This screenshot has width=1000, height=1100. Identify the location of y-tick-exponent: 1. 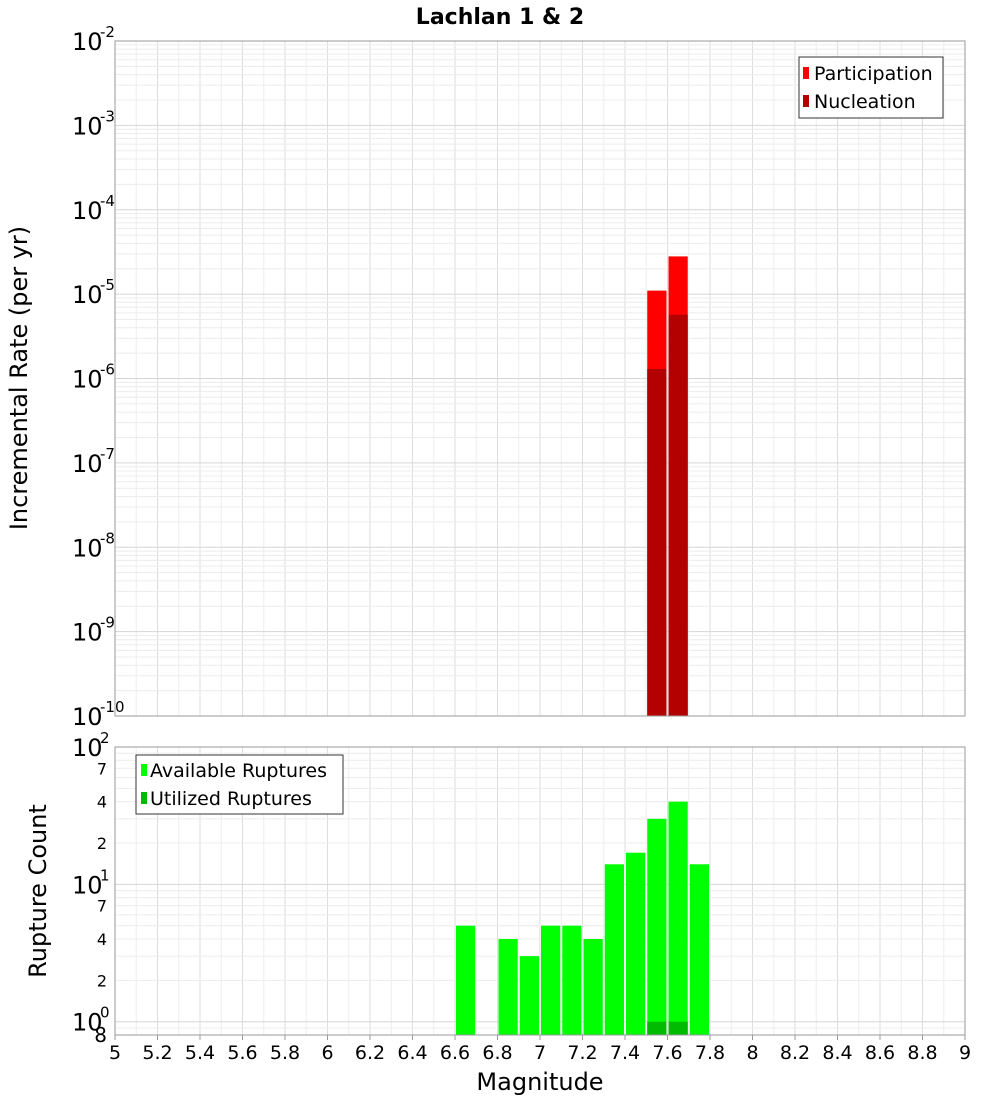
(105, 875).